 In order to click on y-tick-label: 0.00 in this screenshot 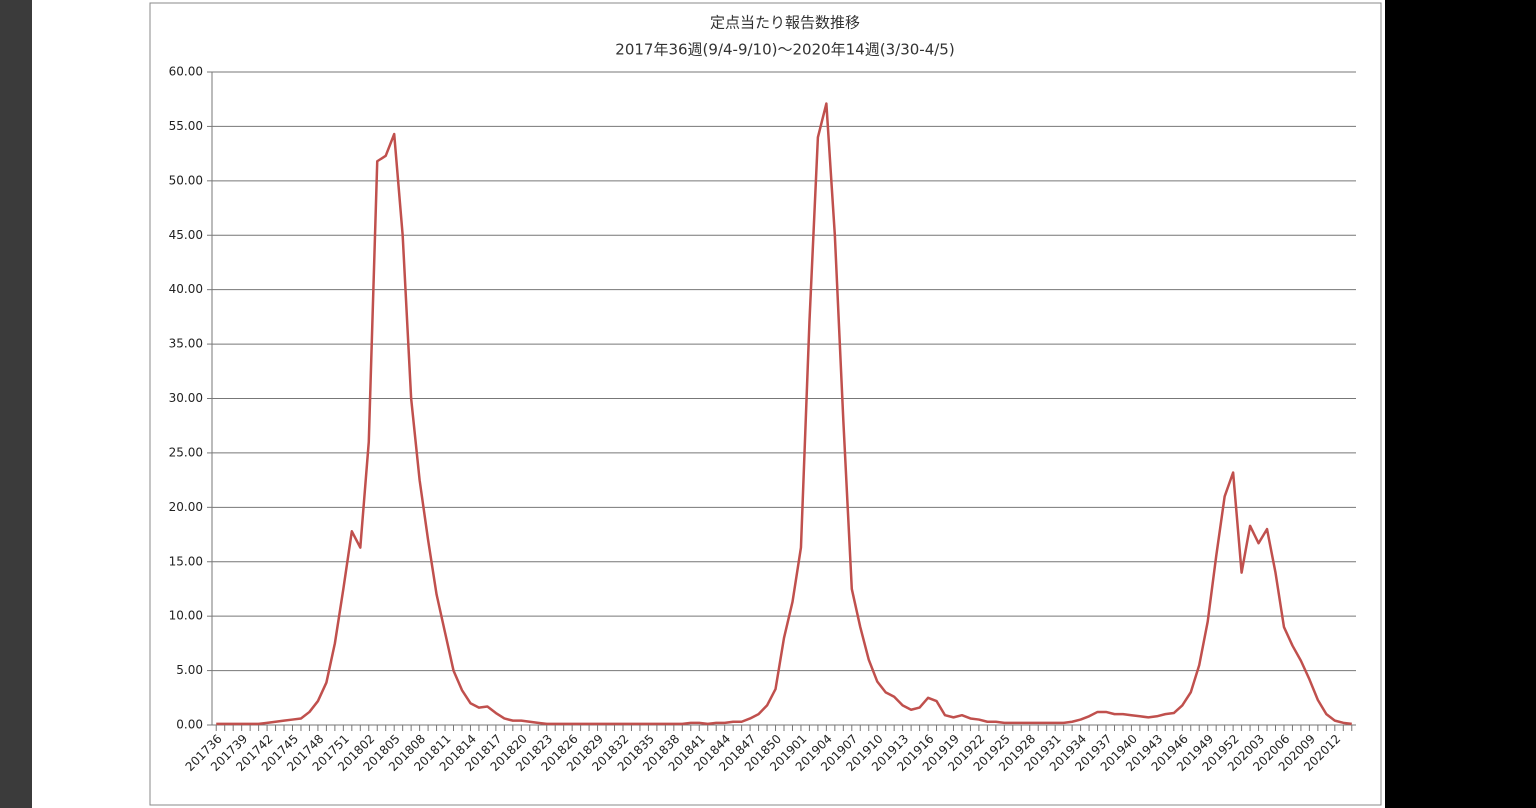, I will do `click(189, 725)`.